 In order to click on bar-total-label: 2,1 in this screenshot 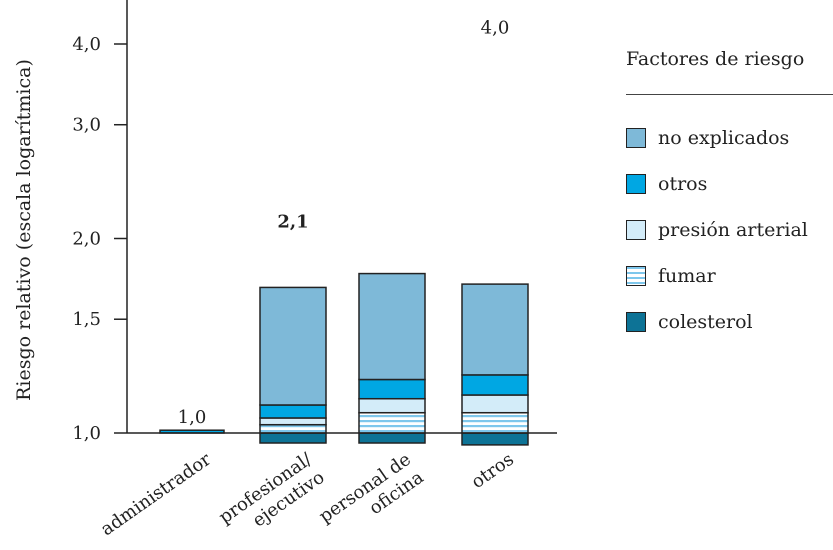, I will do `click(292, 221)`.